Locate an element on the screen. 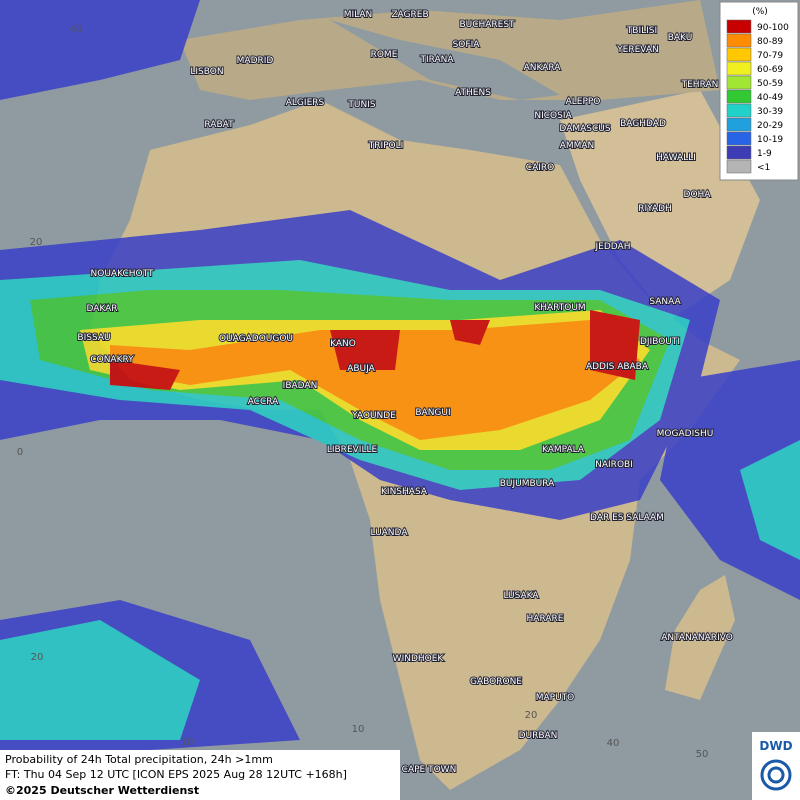 This screenshot has height=800, width=800. logo-text: DWD is located at coordinates (775, 746).